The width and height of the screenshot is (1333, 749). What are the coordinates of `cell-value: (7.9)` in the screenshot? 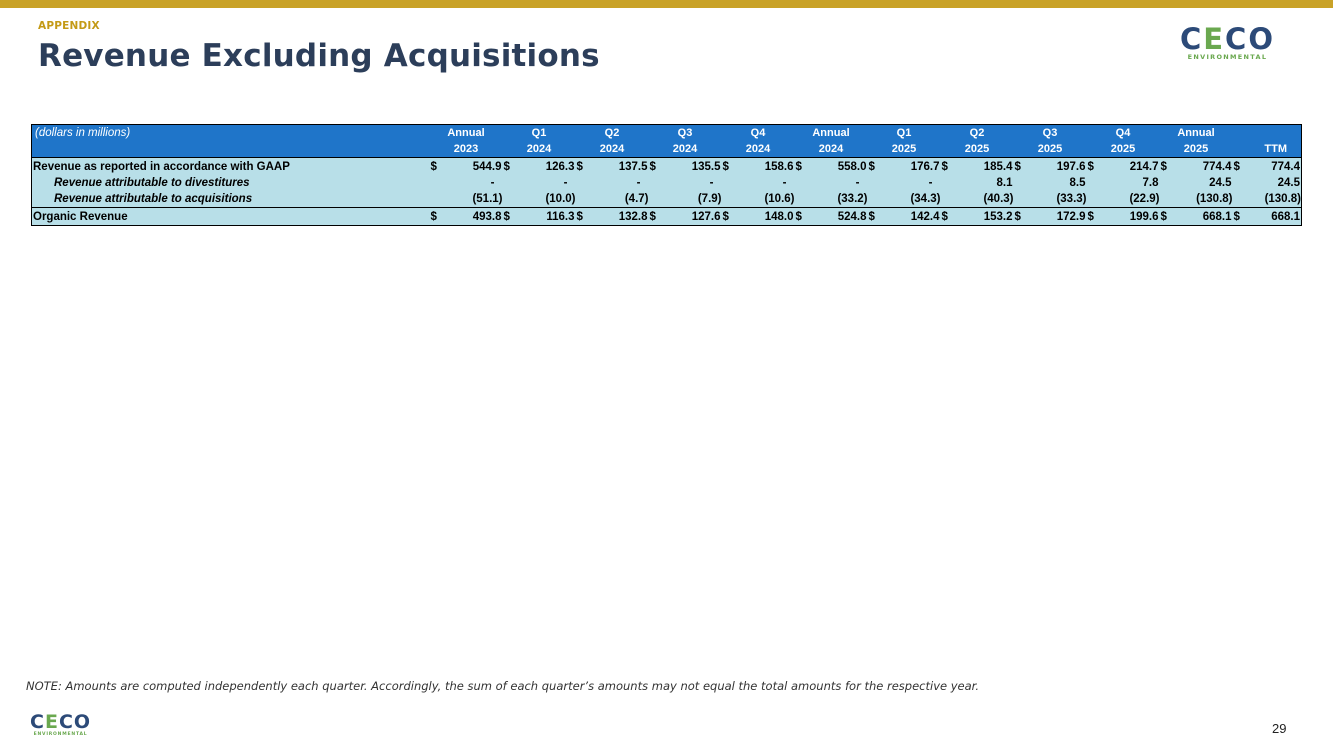 It's located at (693, 199).